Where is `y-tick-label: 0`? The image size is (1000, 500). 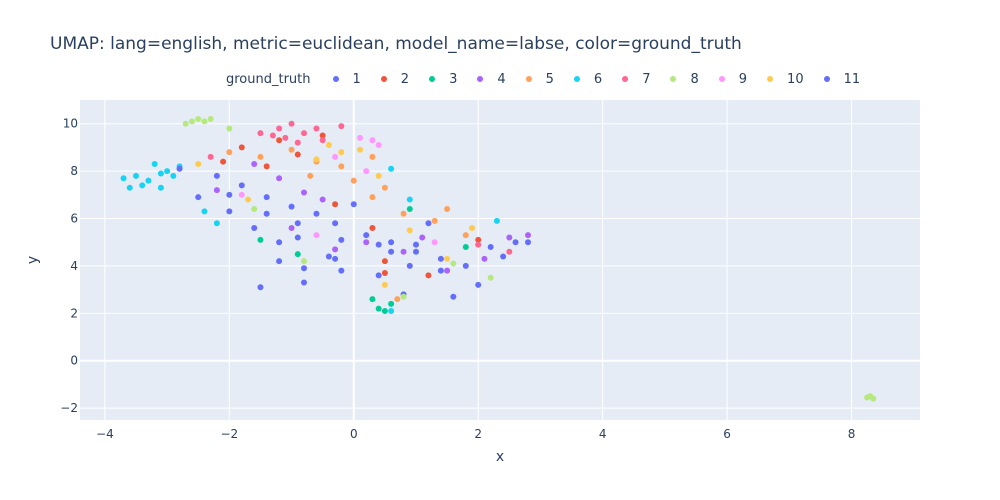 y-tick-label: 0 is located at coordinates (74, 361).